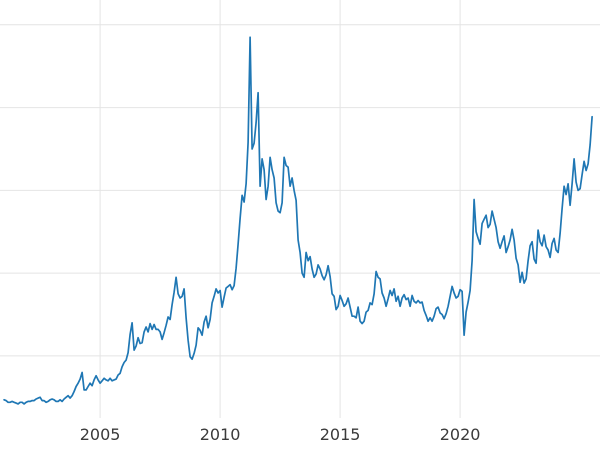 The height and width of the screenshot is (450, 600). I want to click on x-tick-label: 2010, so click(220, 434).